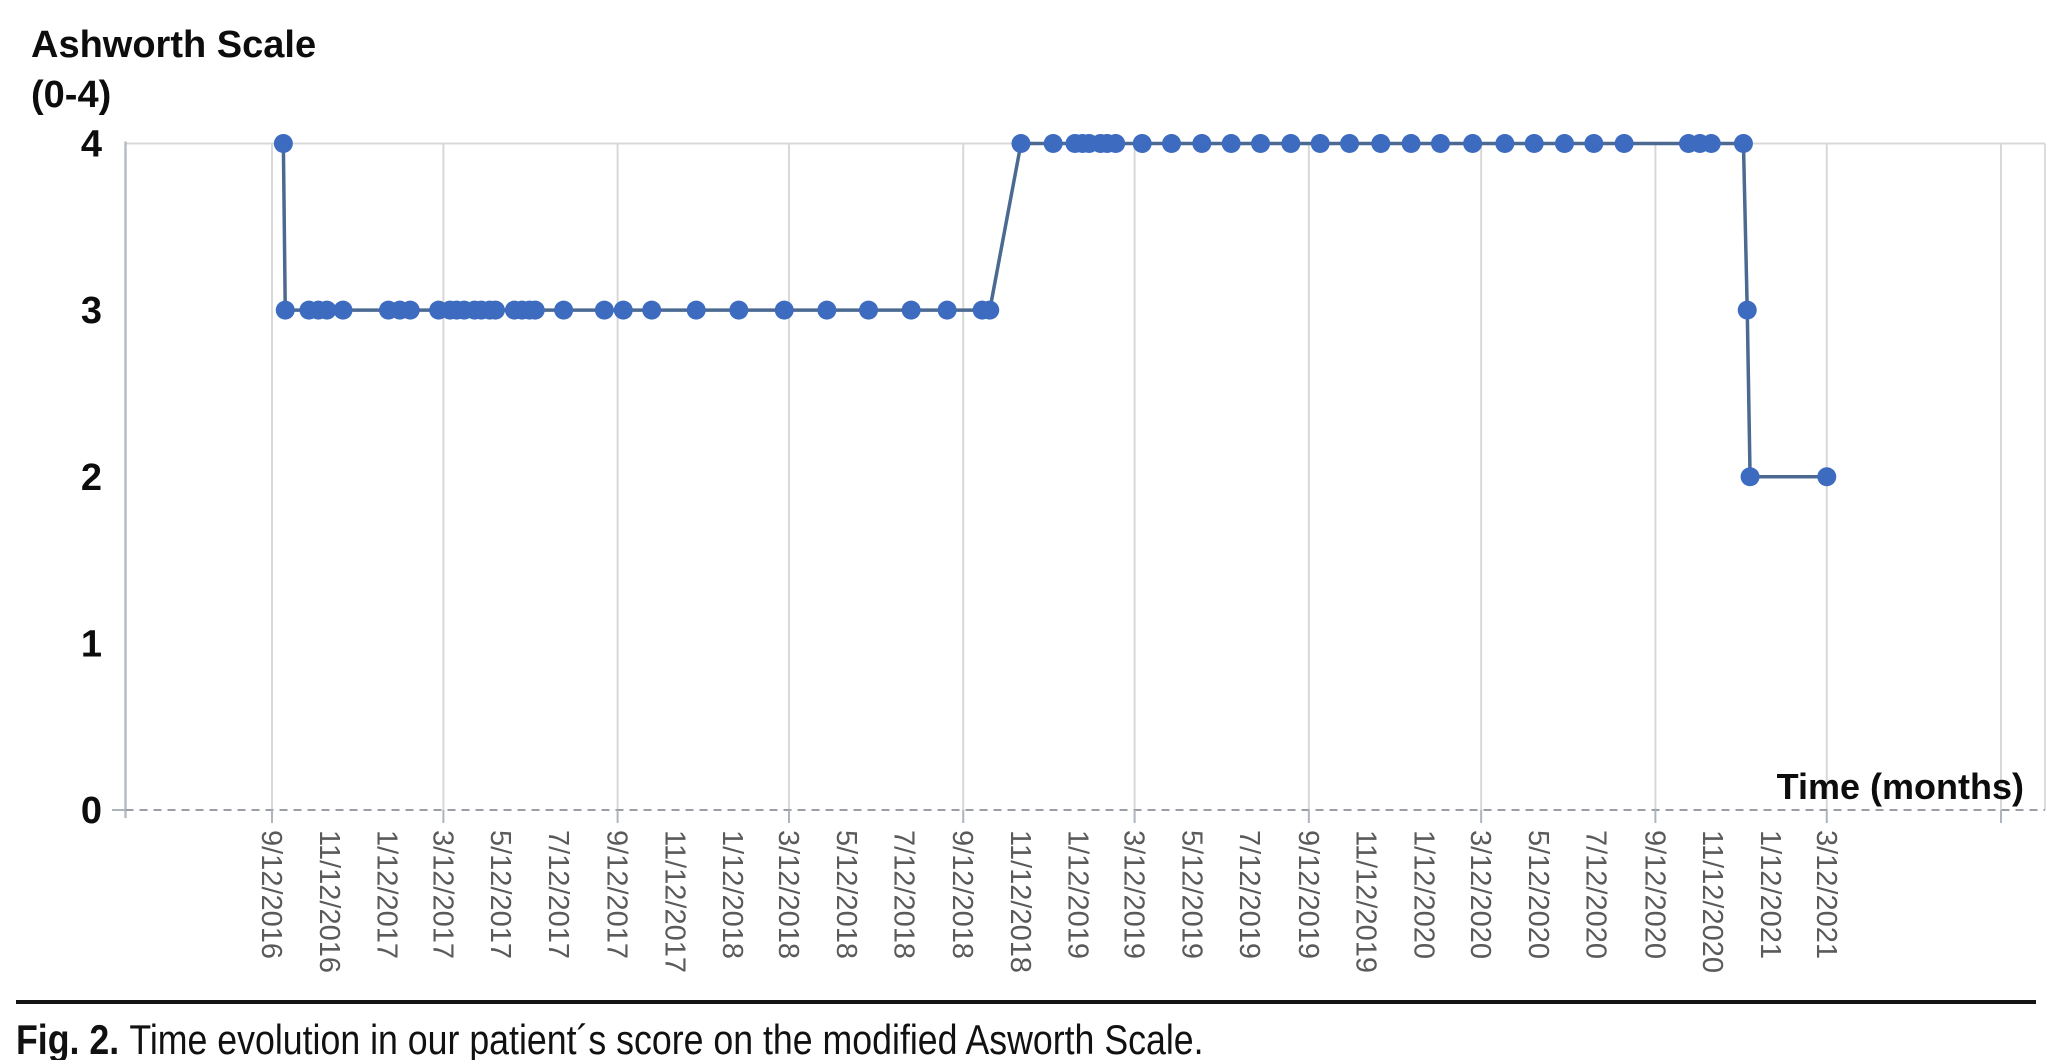 The image size is (2052, 1060). I want to click on axis-ticks, so click(1057, 816).